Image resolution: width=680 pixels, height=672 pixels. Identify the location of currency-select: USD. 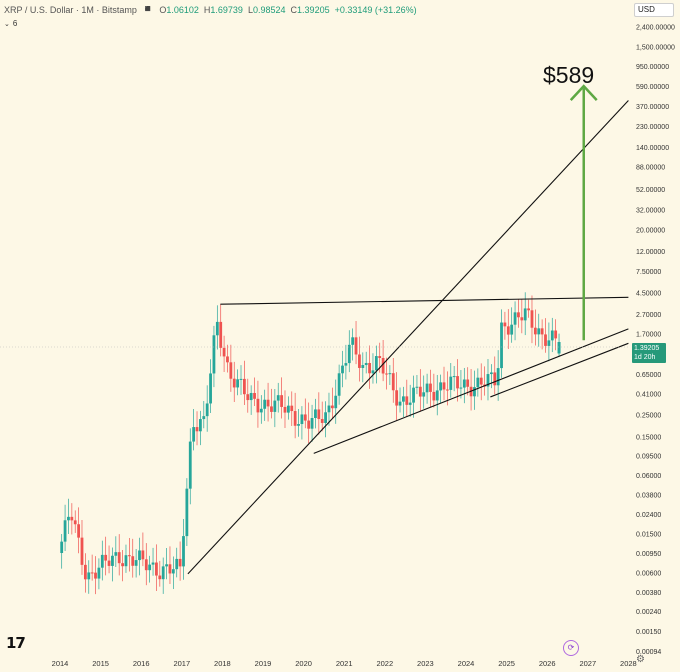
(654, 10).